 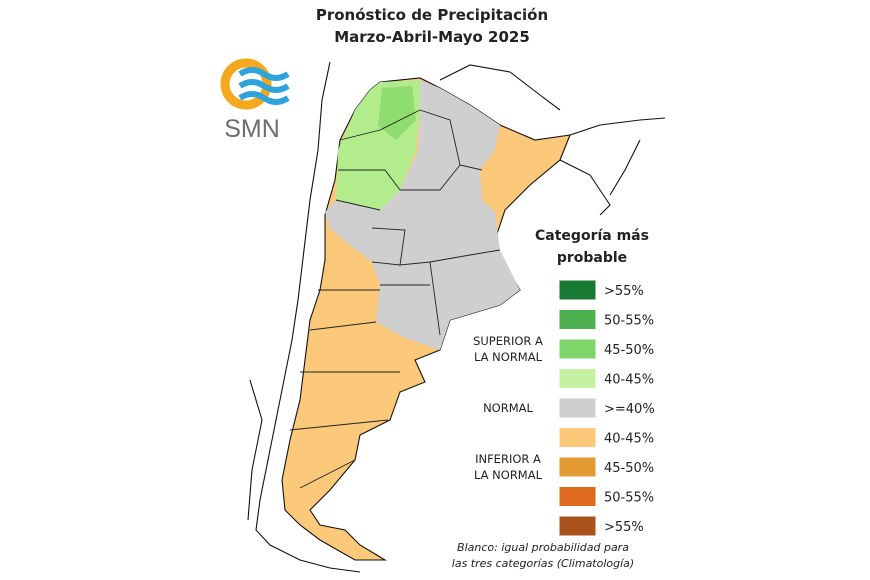 What do you see at coordinates (500, 87) in the screenshot?
I see `bolivia-border` at bounding box center [500, 87].